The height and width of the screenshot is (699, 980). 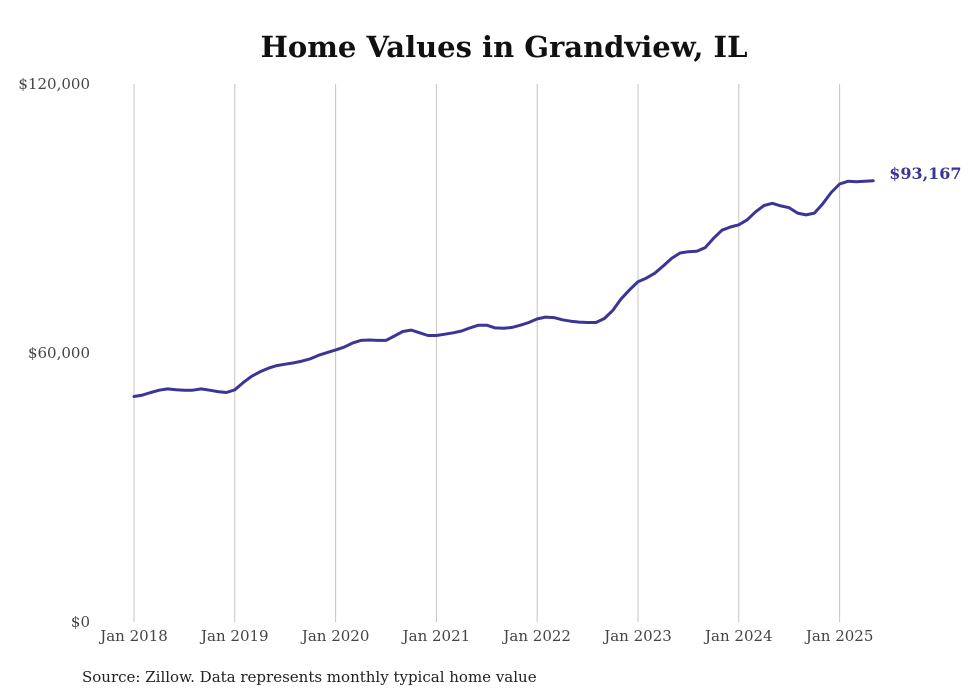 I want to click on y-axis: $0 $60,000 $120,000, so click(x=54, y=353).